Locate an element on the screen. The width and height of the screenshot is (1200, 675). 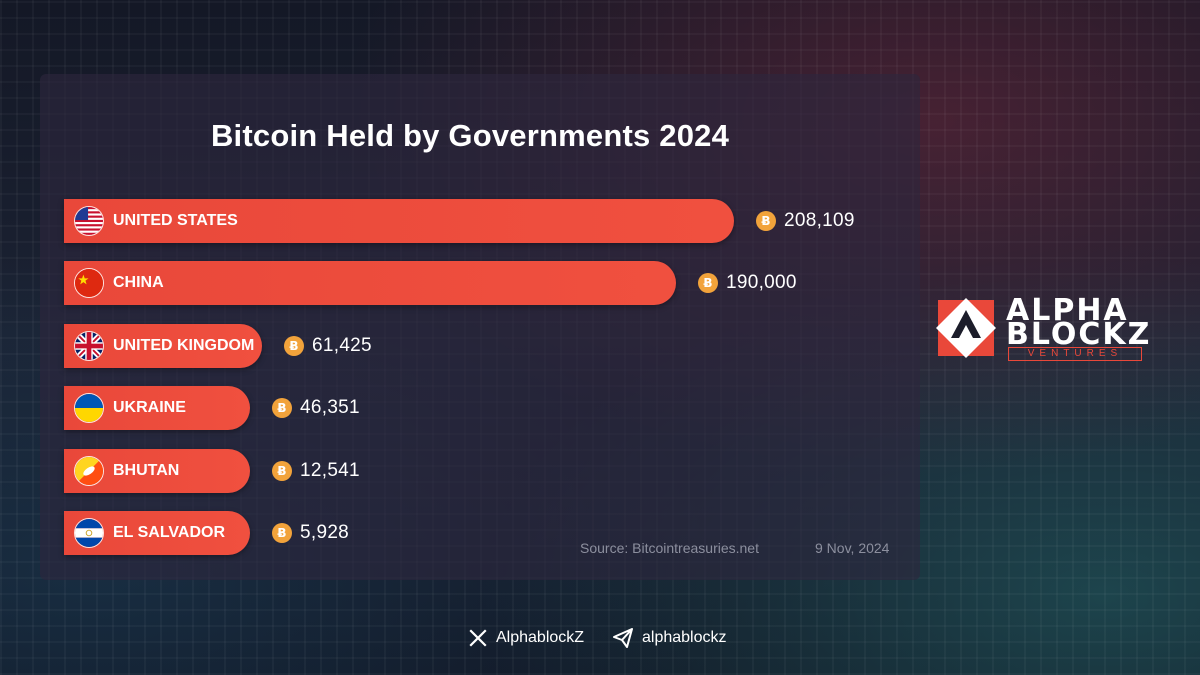
bar: CHINA is located at coordinates (370, 283).